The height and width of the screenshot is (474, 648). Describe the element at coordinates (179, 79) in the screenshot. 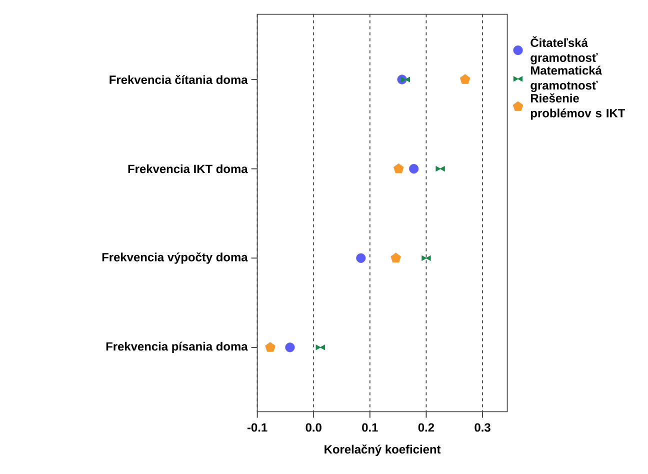

I see `y-tick-label: Frekvencia čítania doma` at that location.